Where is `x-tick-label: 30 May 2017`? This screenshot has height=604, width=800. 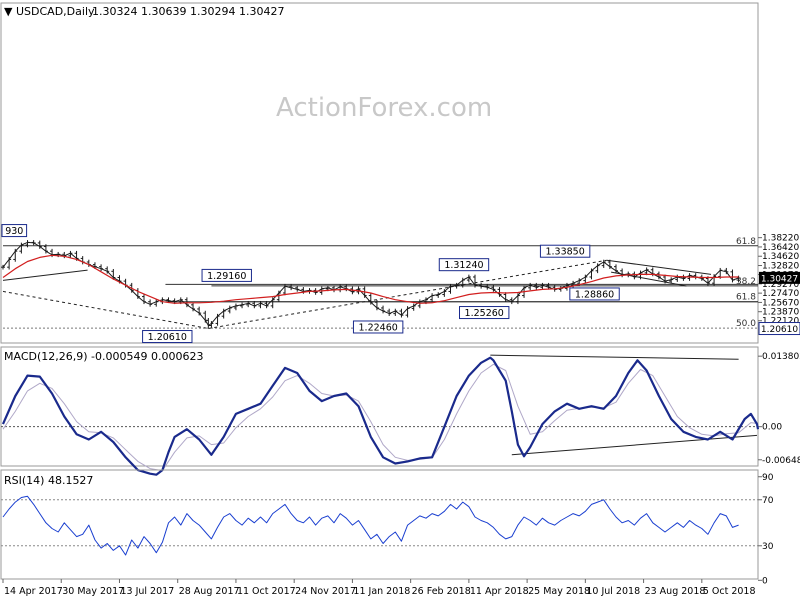
x-tick-label: 30 May 2017 is located at coordinates (93, 591).